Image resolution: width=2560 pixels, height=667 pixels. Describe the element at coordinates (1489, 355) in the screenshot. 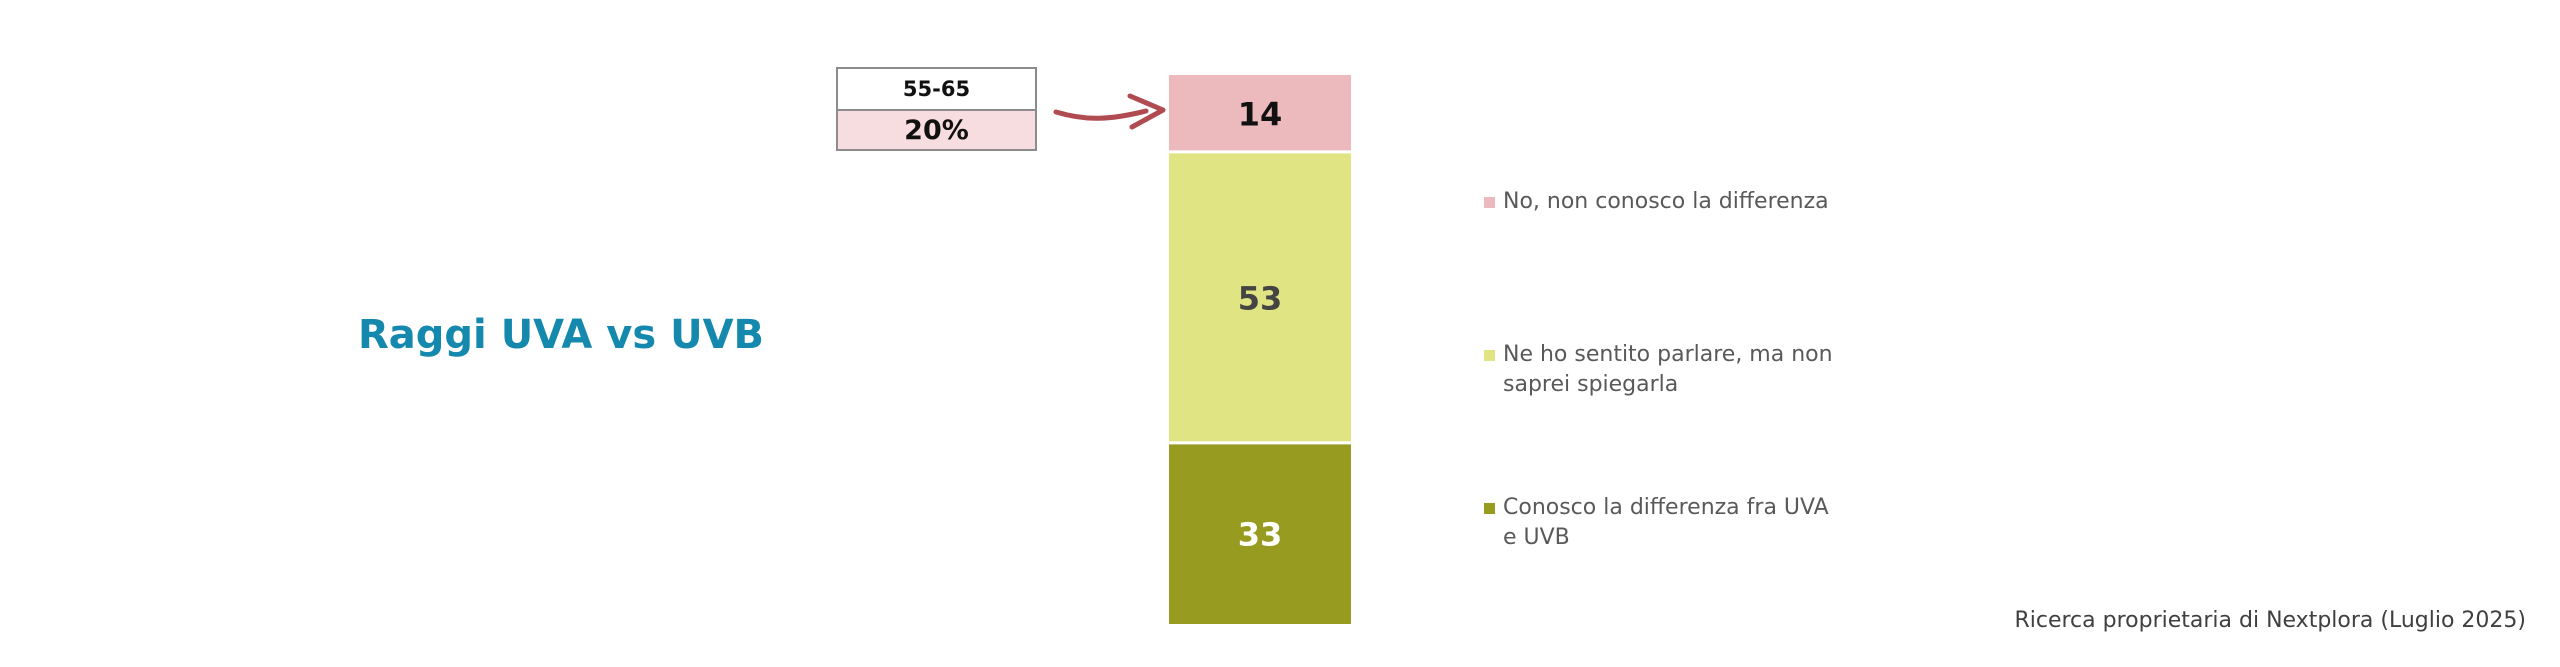

I see `legend-swatch-heard` at that location.